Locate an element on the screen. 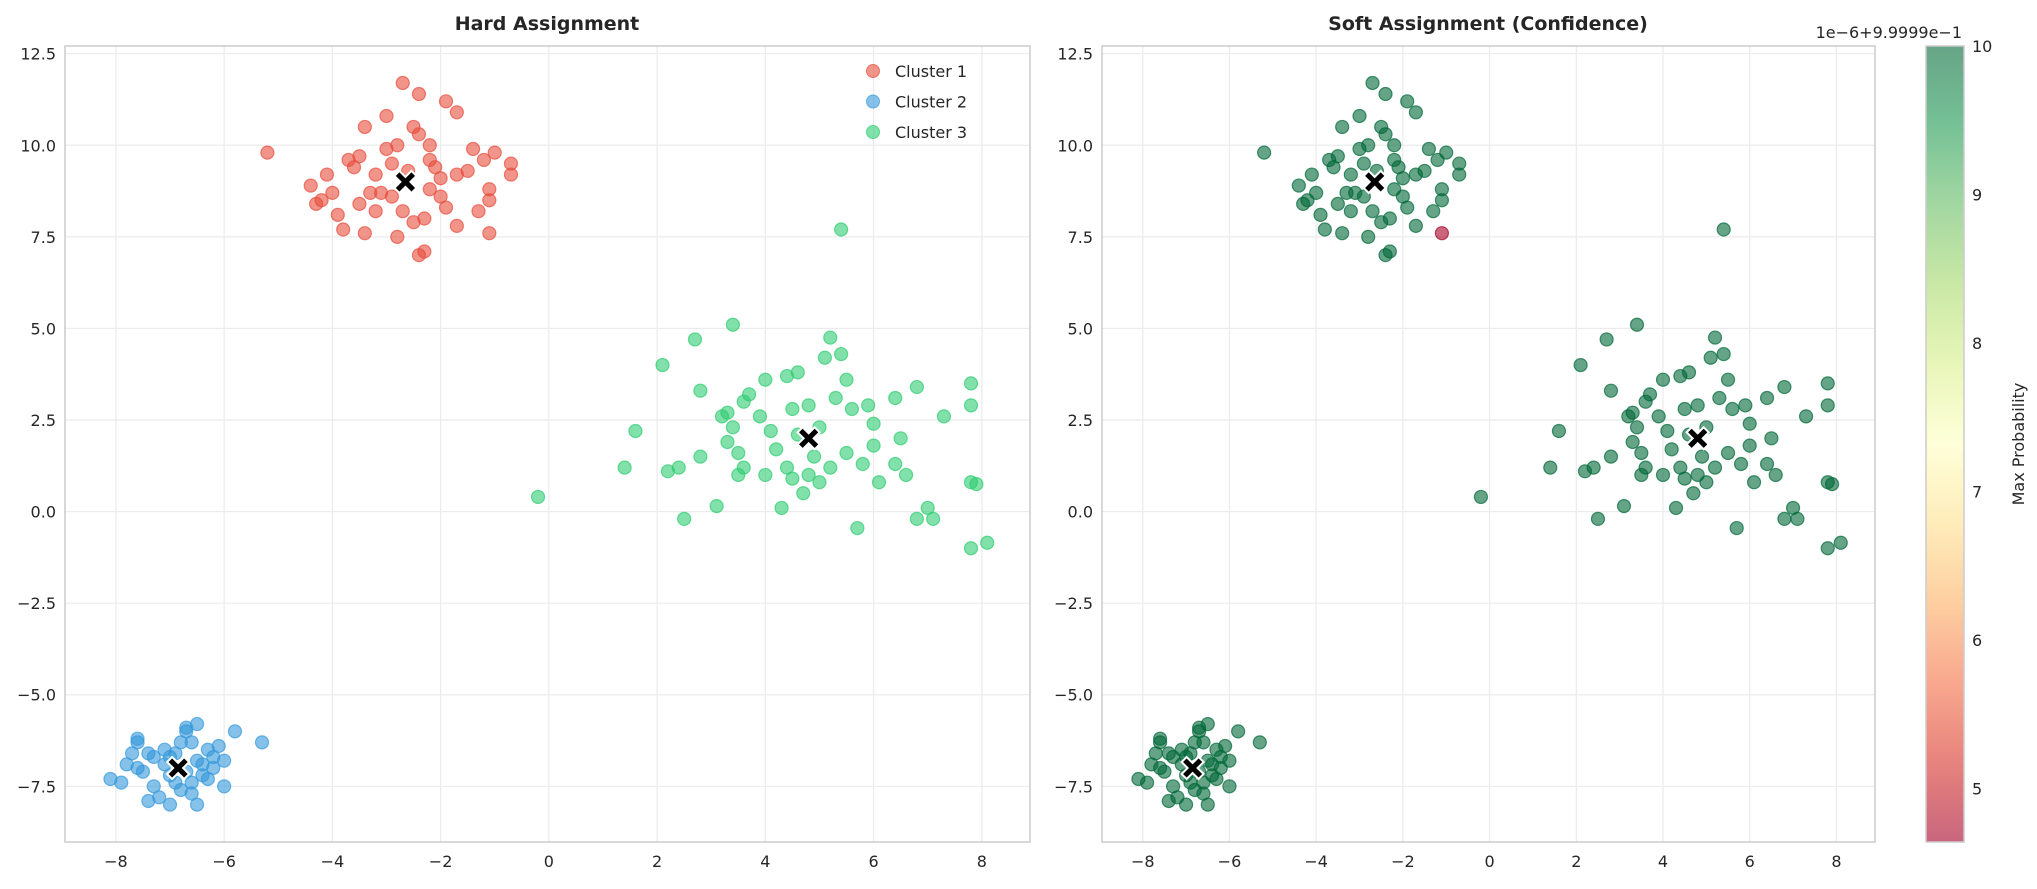  x-tick-label: 4 is located at coordinates (765, 861).